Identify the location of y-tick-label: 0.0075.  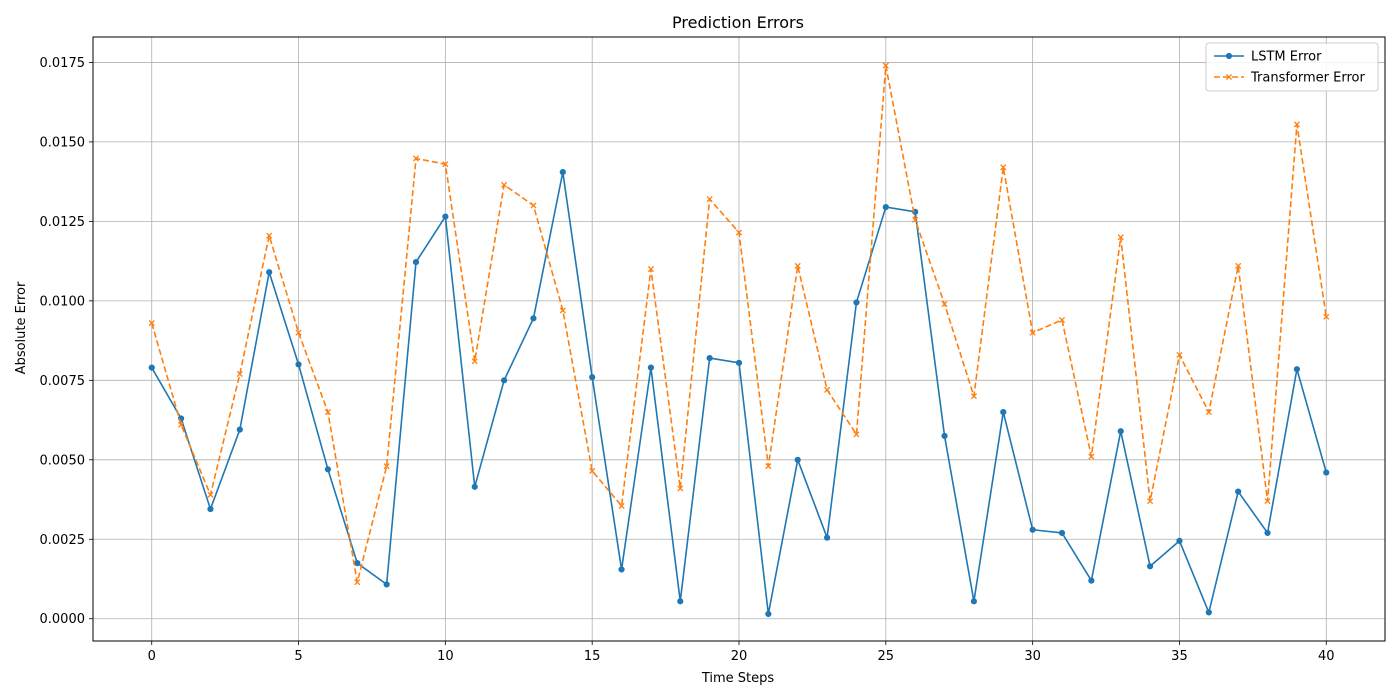
(63, 381).